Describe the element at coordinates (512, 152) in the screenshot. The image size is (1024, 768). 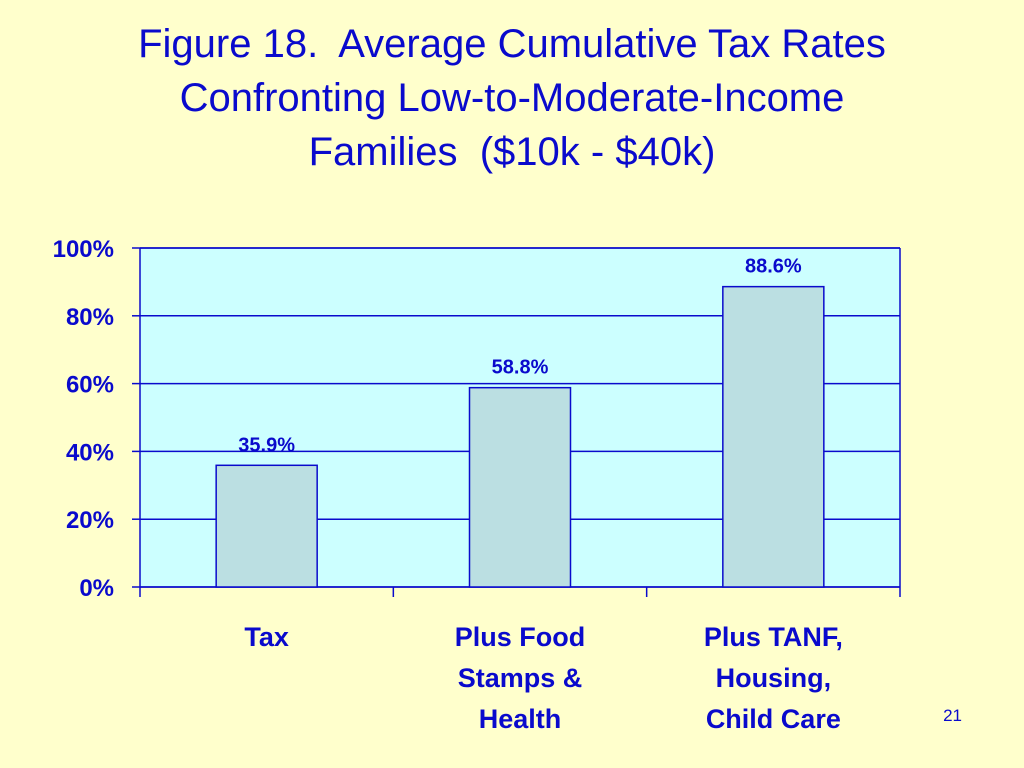
I see `chart-title-line-3: Families ($10k - $40k)` at that location.